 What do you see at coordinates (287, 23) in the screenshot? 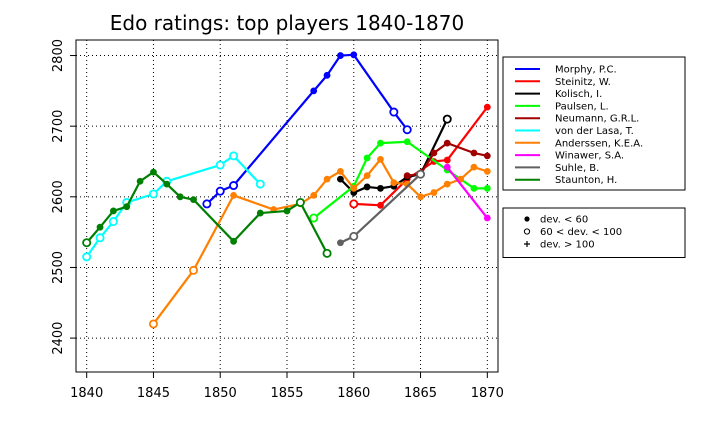
I see `chart-title: Edo ratings: top players 1840-1870` at bounding box center [287, 23].